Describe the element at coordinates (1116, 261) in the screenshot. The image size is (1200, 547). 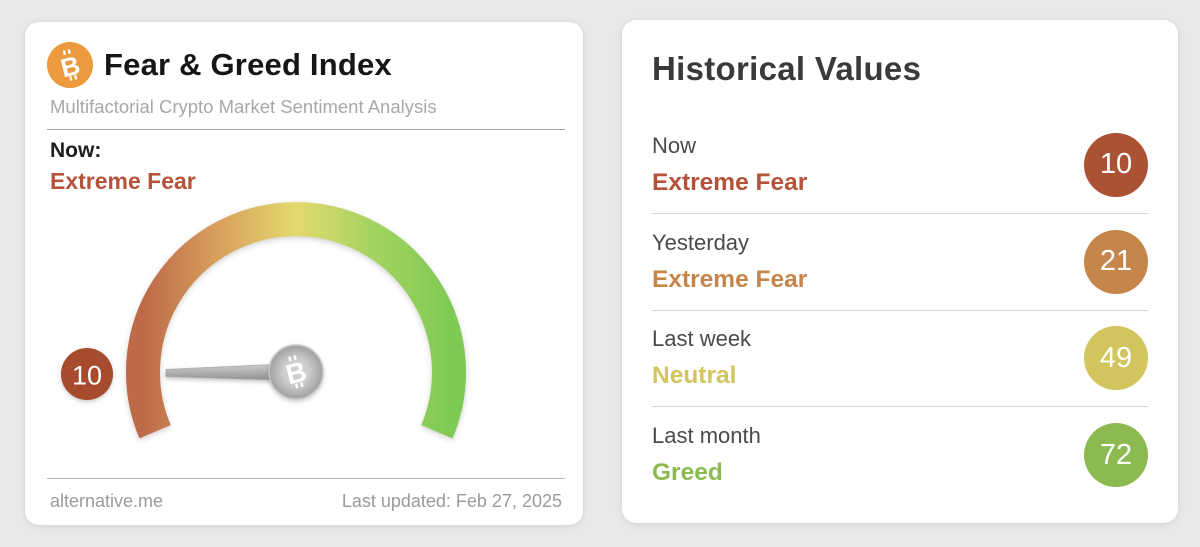
I see `value-badge: 21` at that location.